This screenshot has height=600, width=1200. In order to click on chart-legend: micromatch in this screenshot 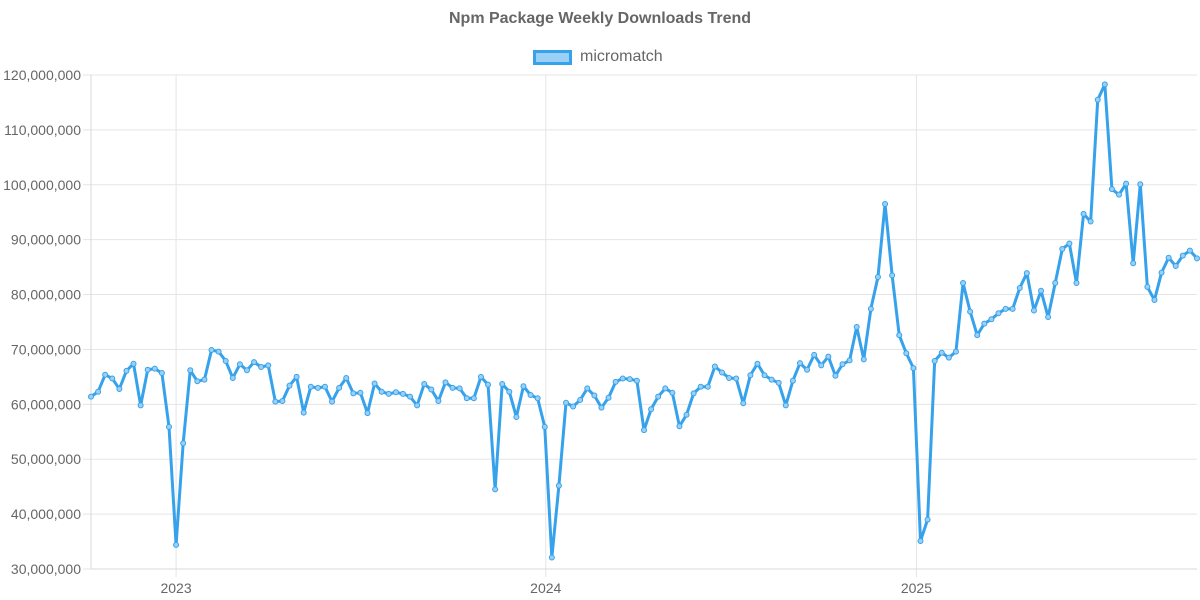, I will do `click(598, 57)`.